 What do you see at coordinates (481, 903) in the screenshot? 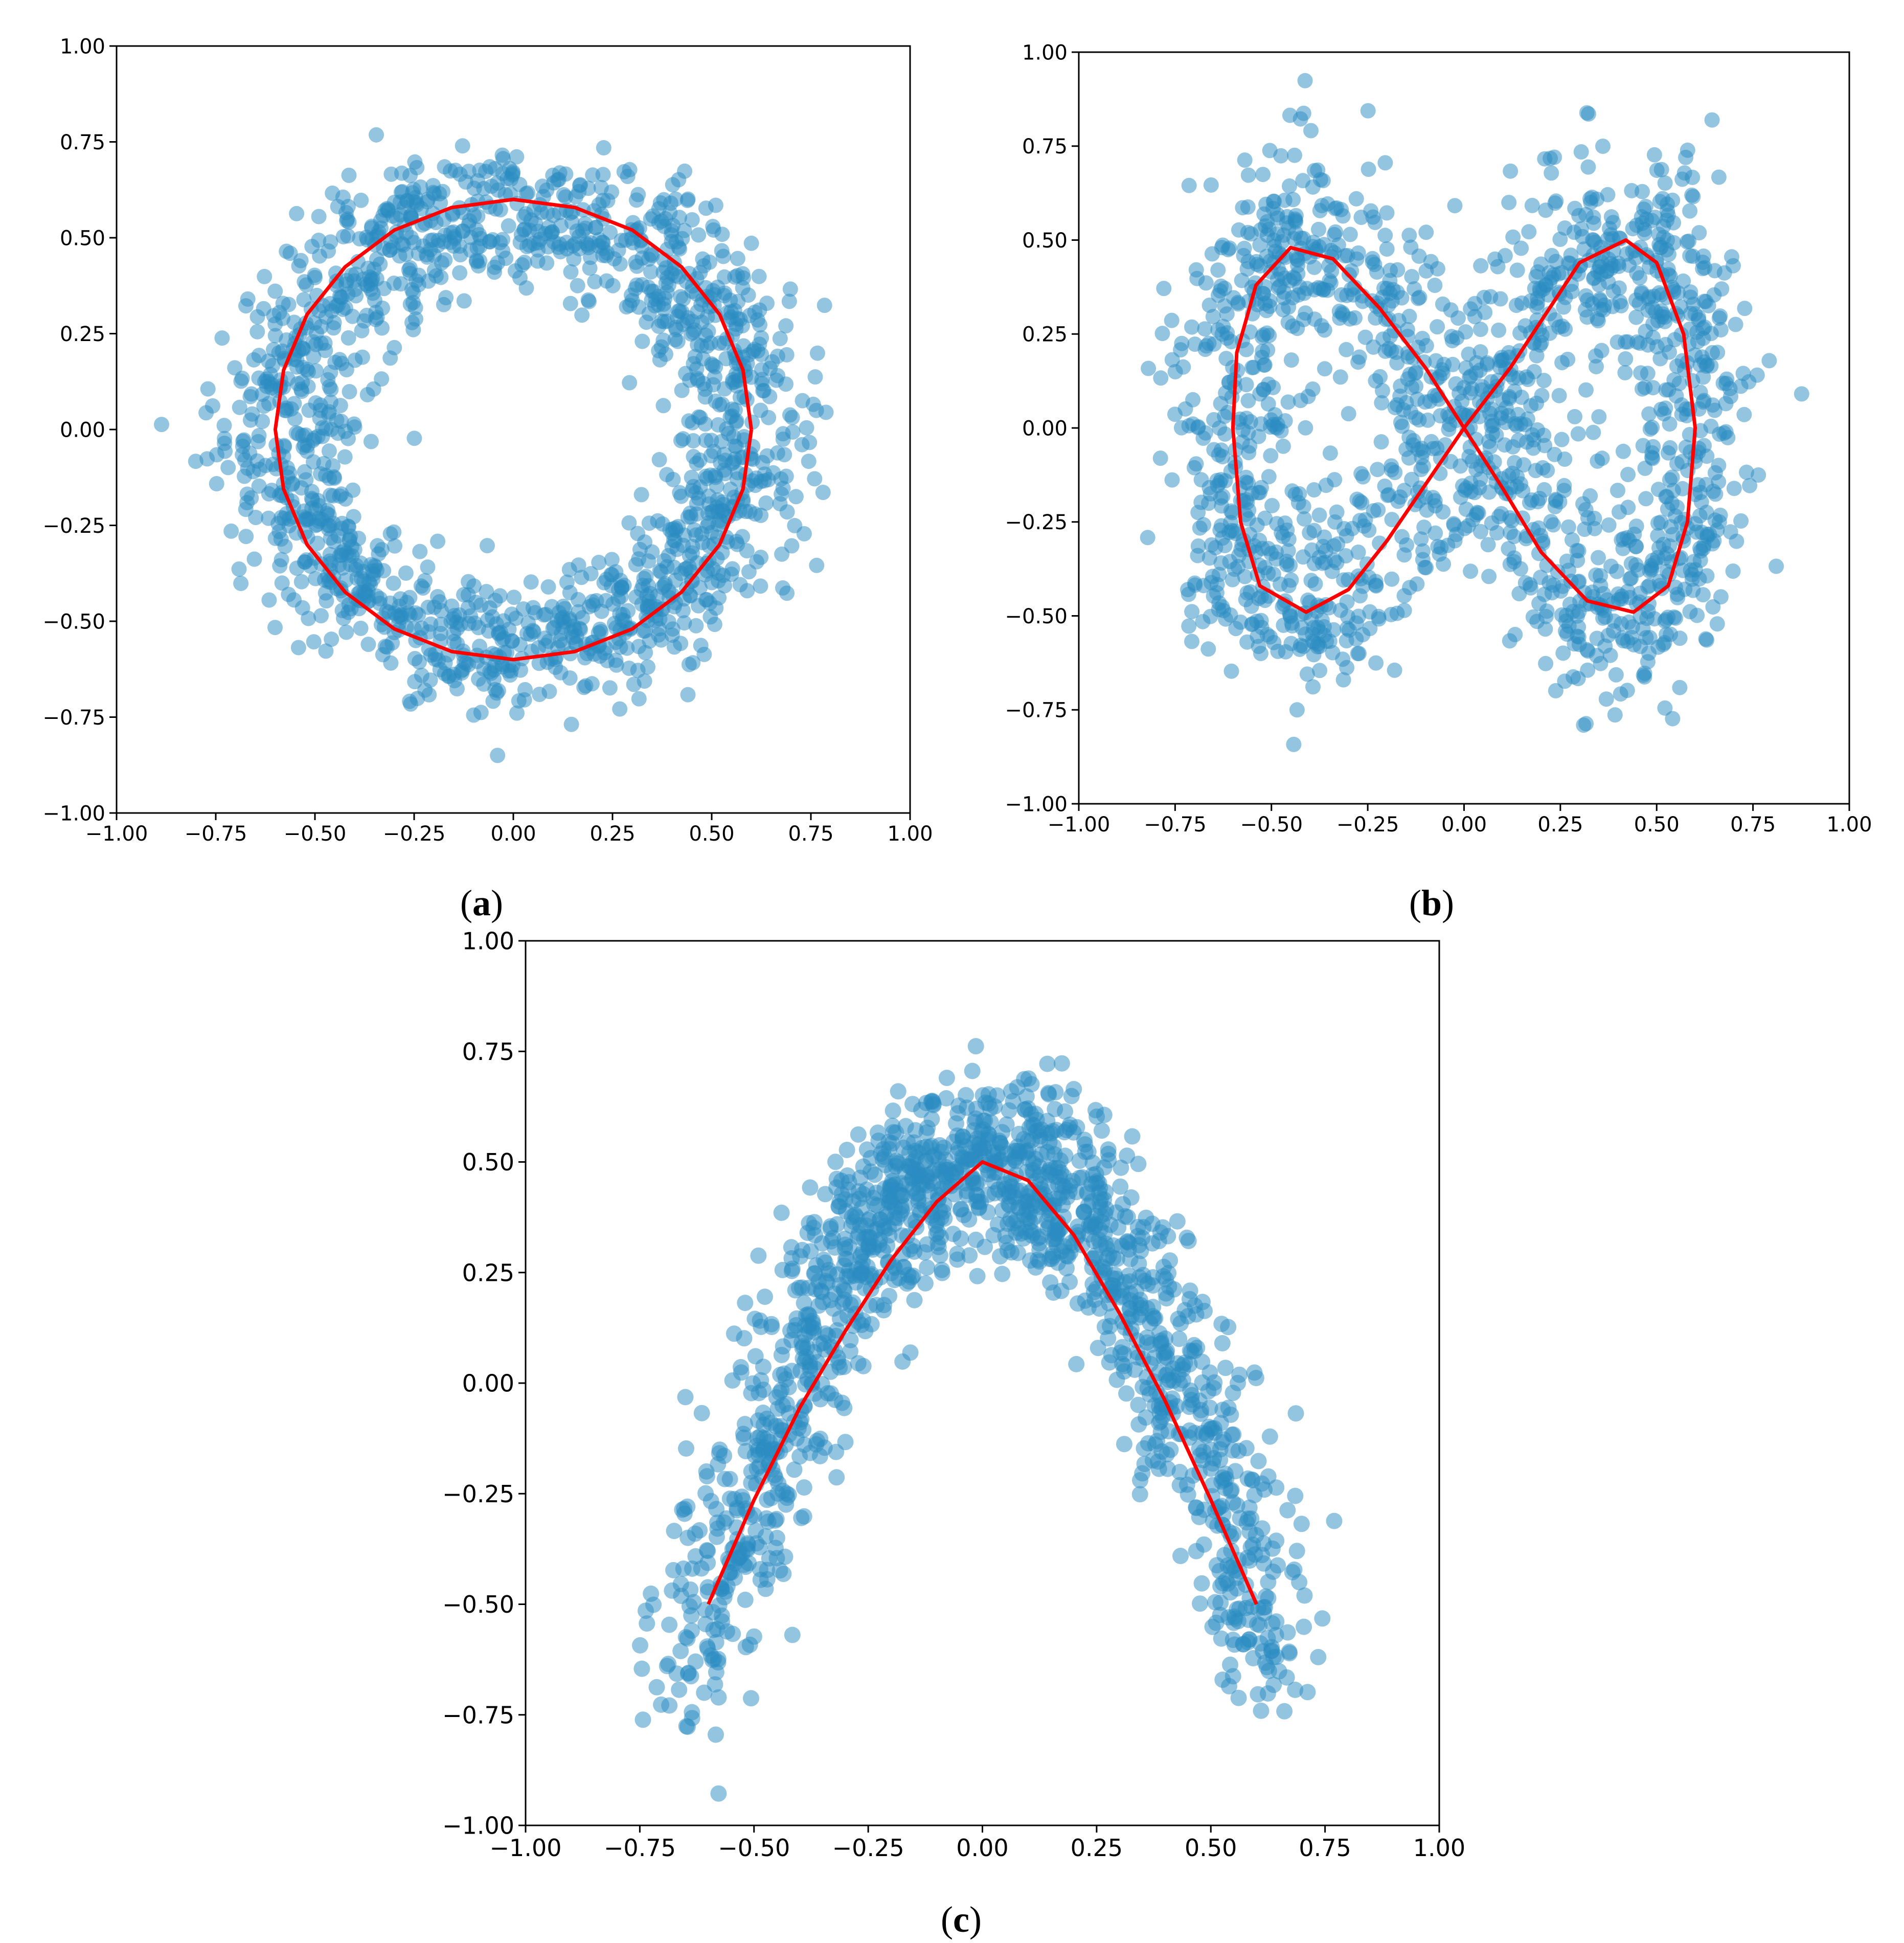
I see `panel-caption-letter: a` at bounding box center [481, 903].